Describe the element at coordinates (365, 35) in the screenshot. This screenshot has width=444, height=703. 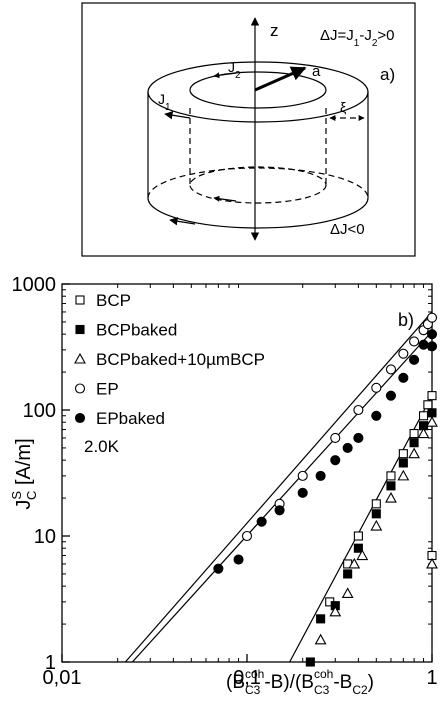
I see `text-part: -J` at that location.